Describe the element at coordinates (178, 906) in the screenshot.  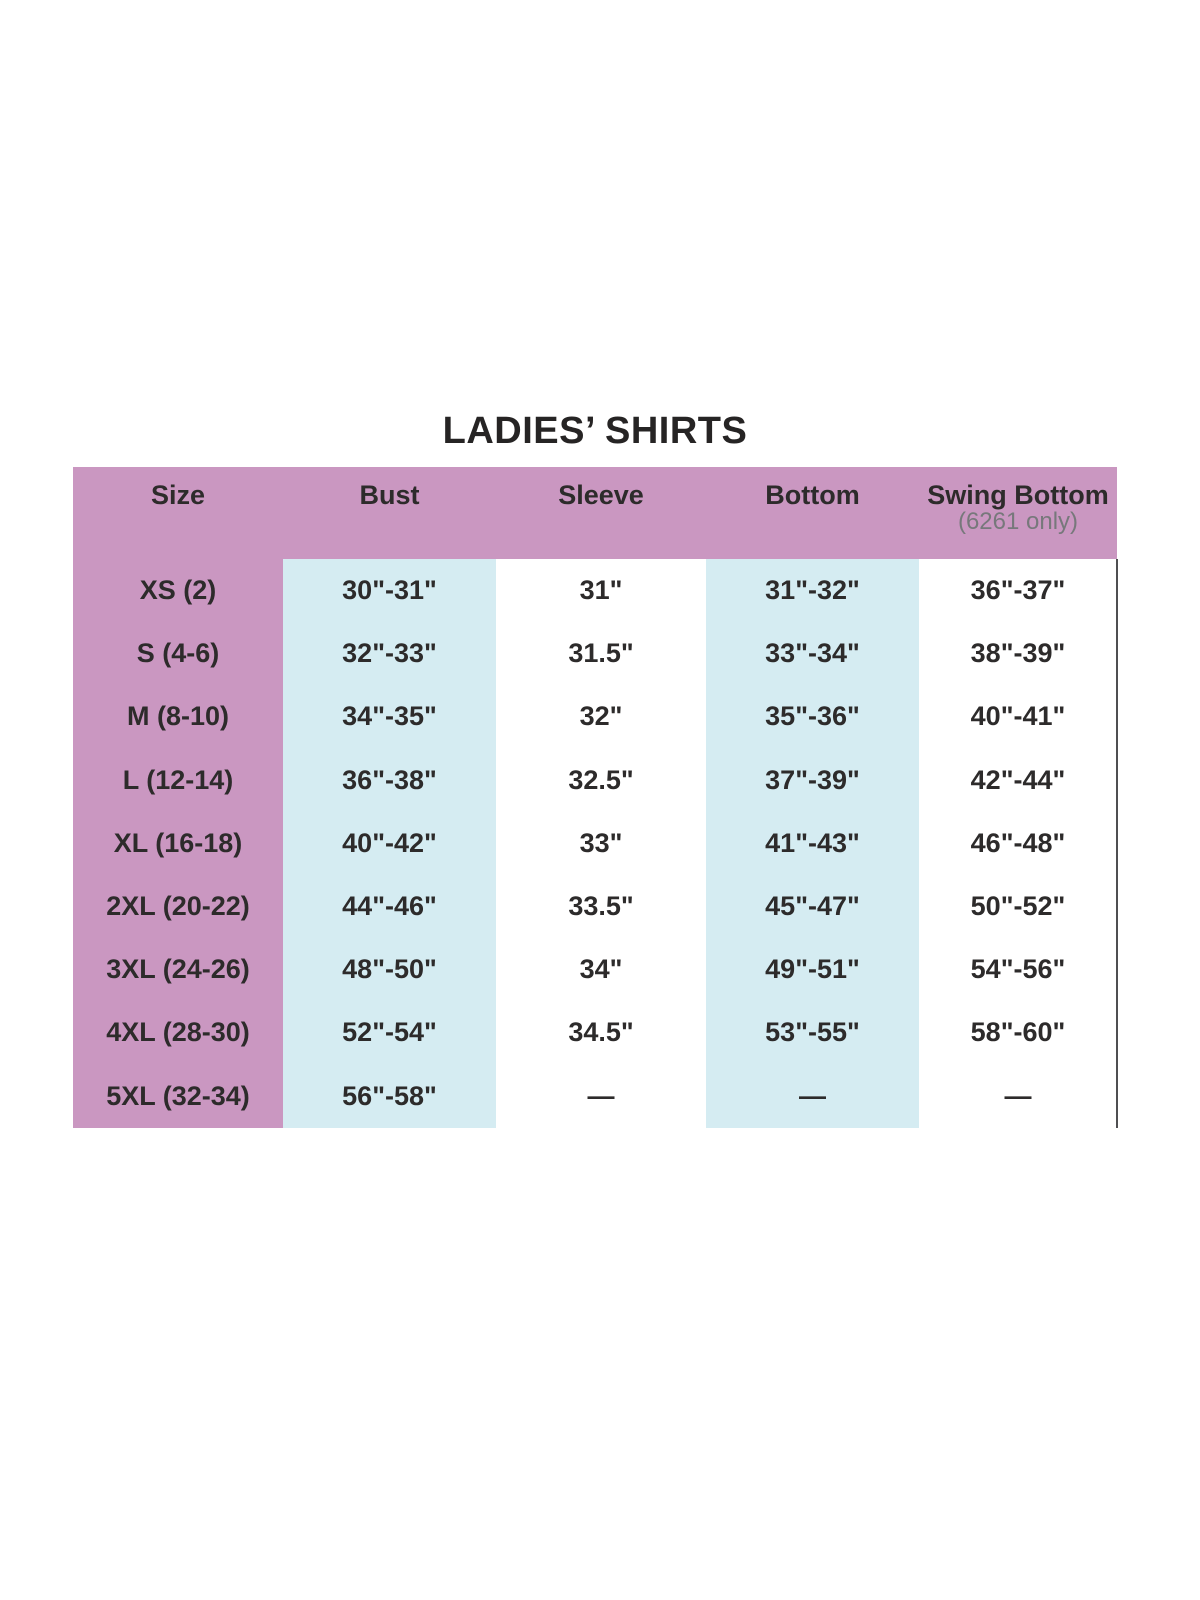
I see `cell-size: 2XL (20-22)` at that location.